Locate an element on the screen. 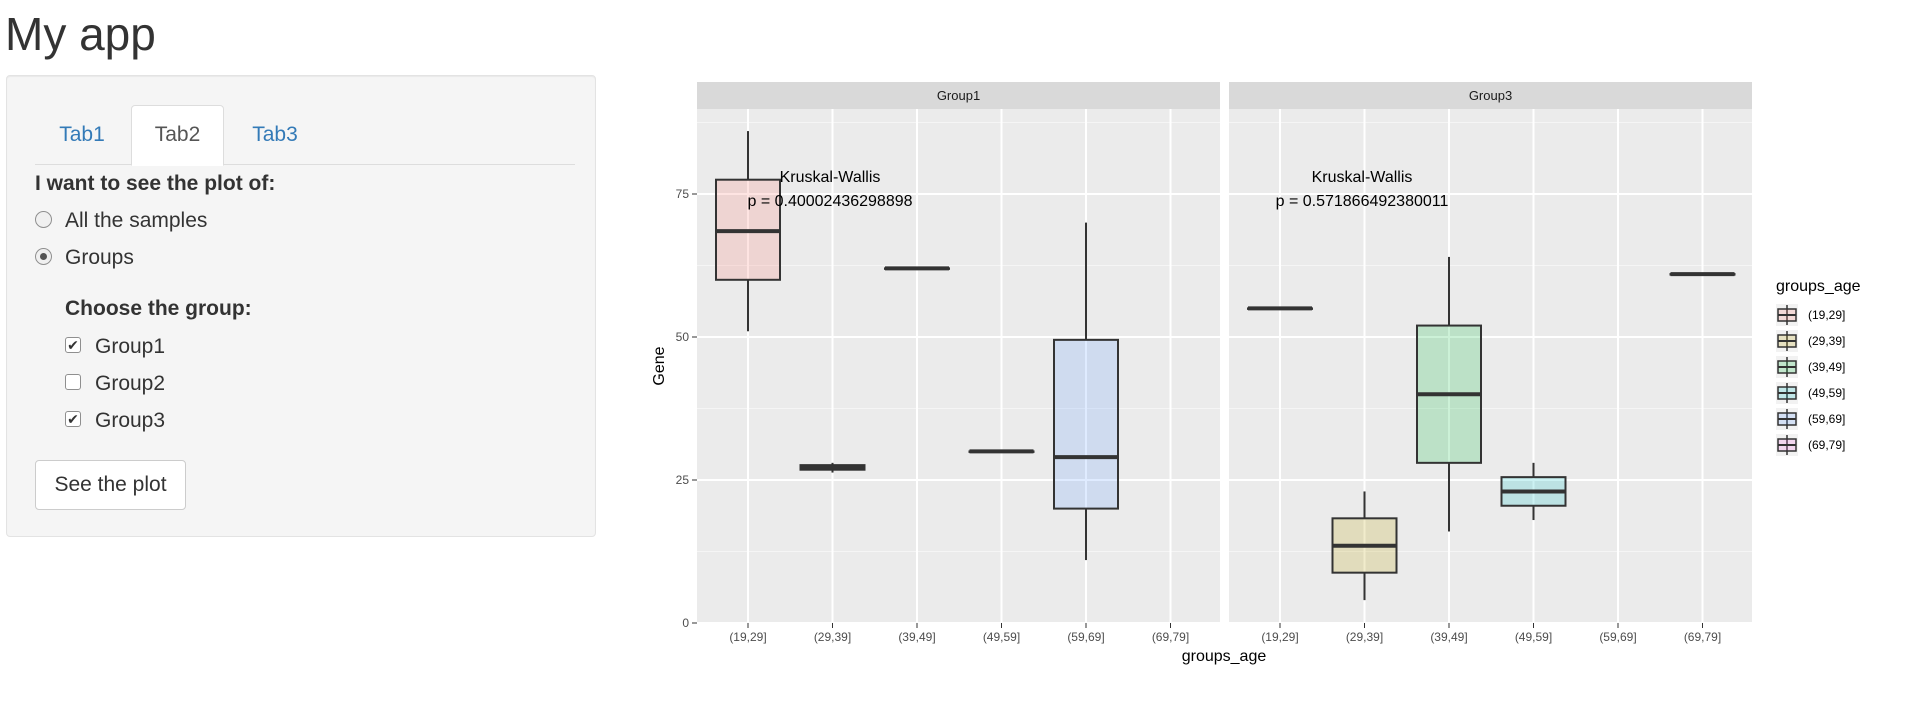  y-tick-label: 75 is located at coordinates (683, 194).